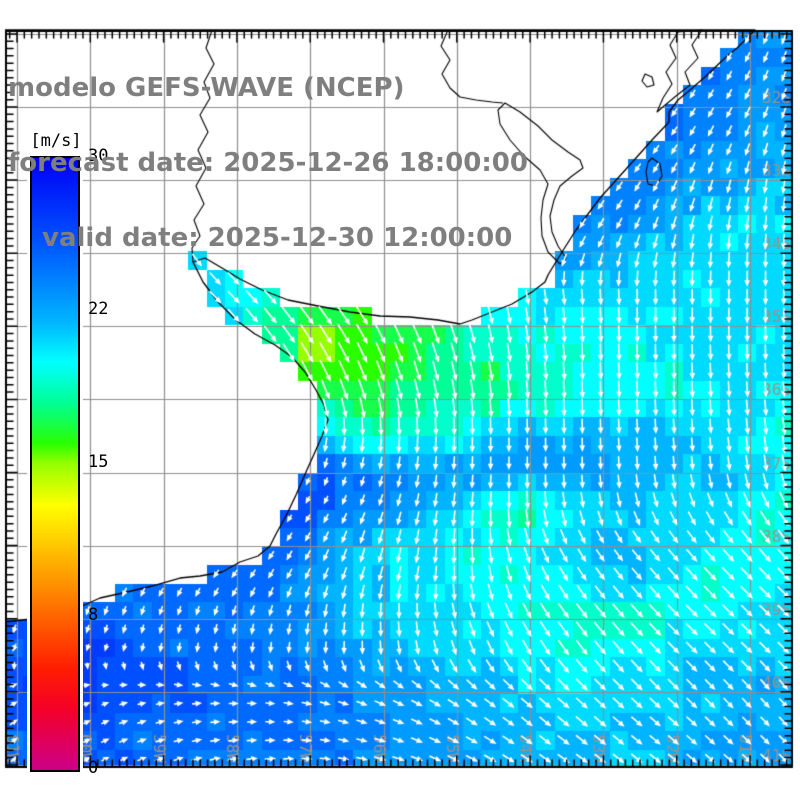  What do you see at coordinates (98, 309) in the screenshot?
I see `colorbar-tick-label: 22` at bounding box center [98, 309].